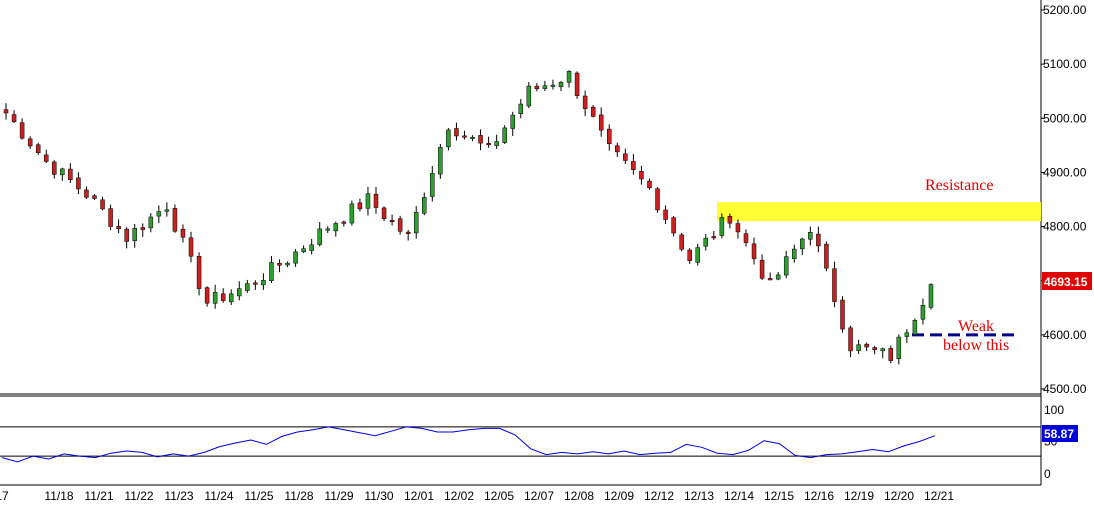 Image resolution: width=1094 pixels, height=509 pixels. I want to click on x-tick-label: 11/28, so click(298, 496).